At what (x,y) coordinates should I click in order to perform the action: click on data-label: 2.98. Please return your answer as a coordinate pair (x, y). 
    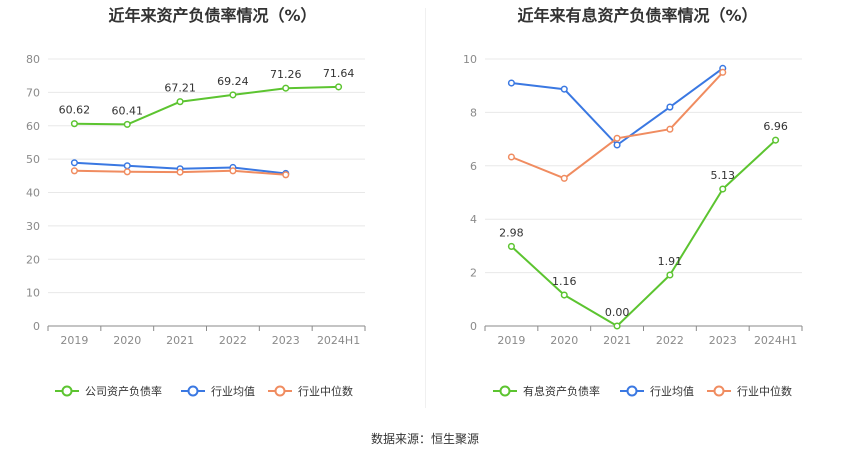
    Looking at the image, I should click on (511, 232).